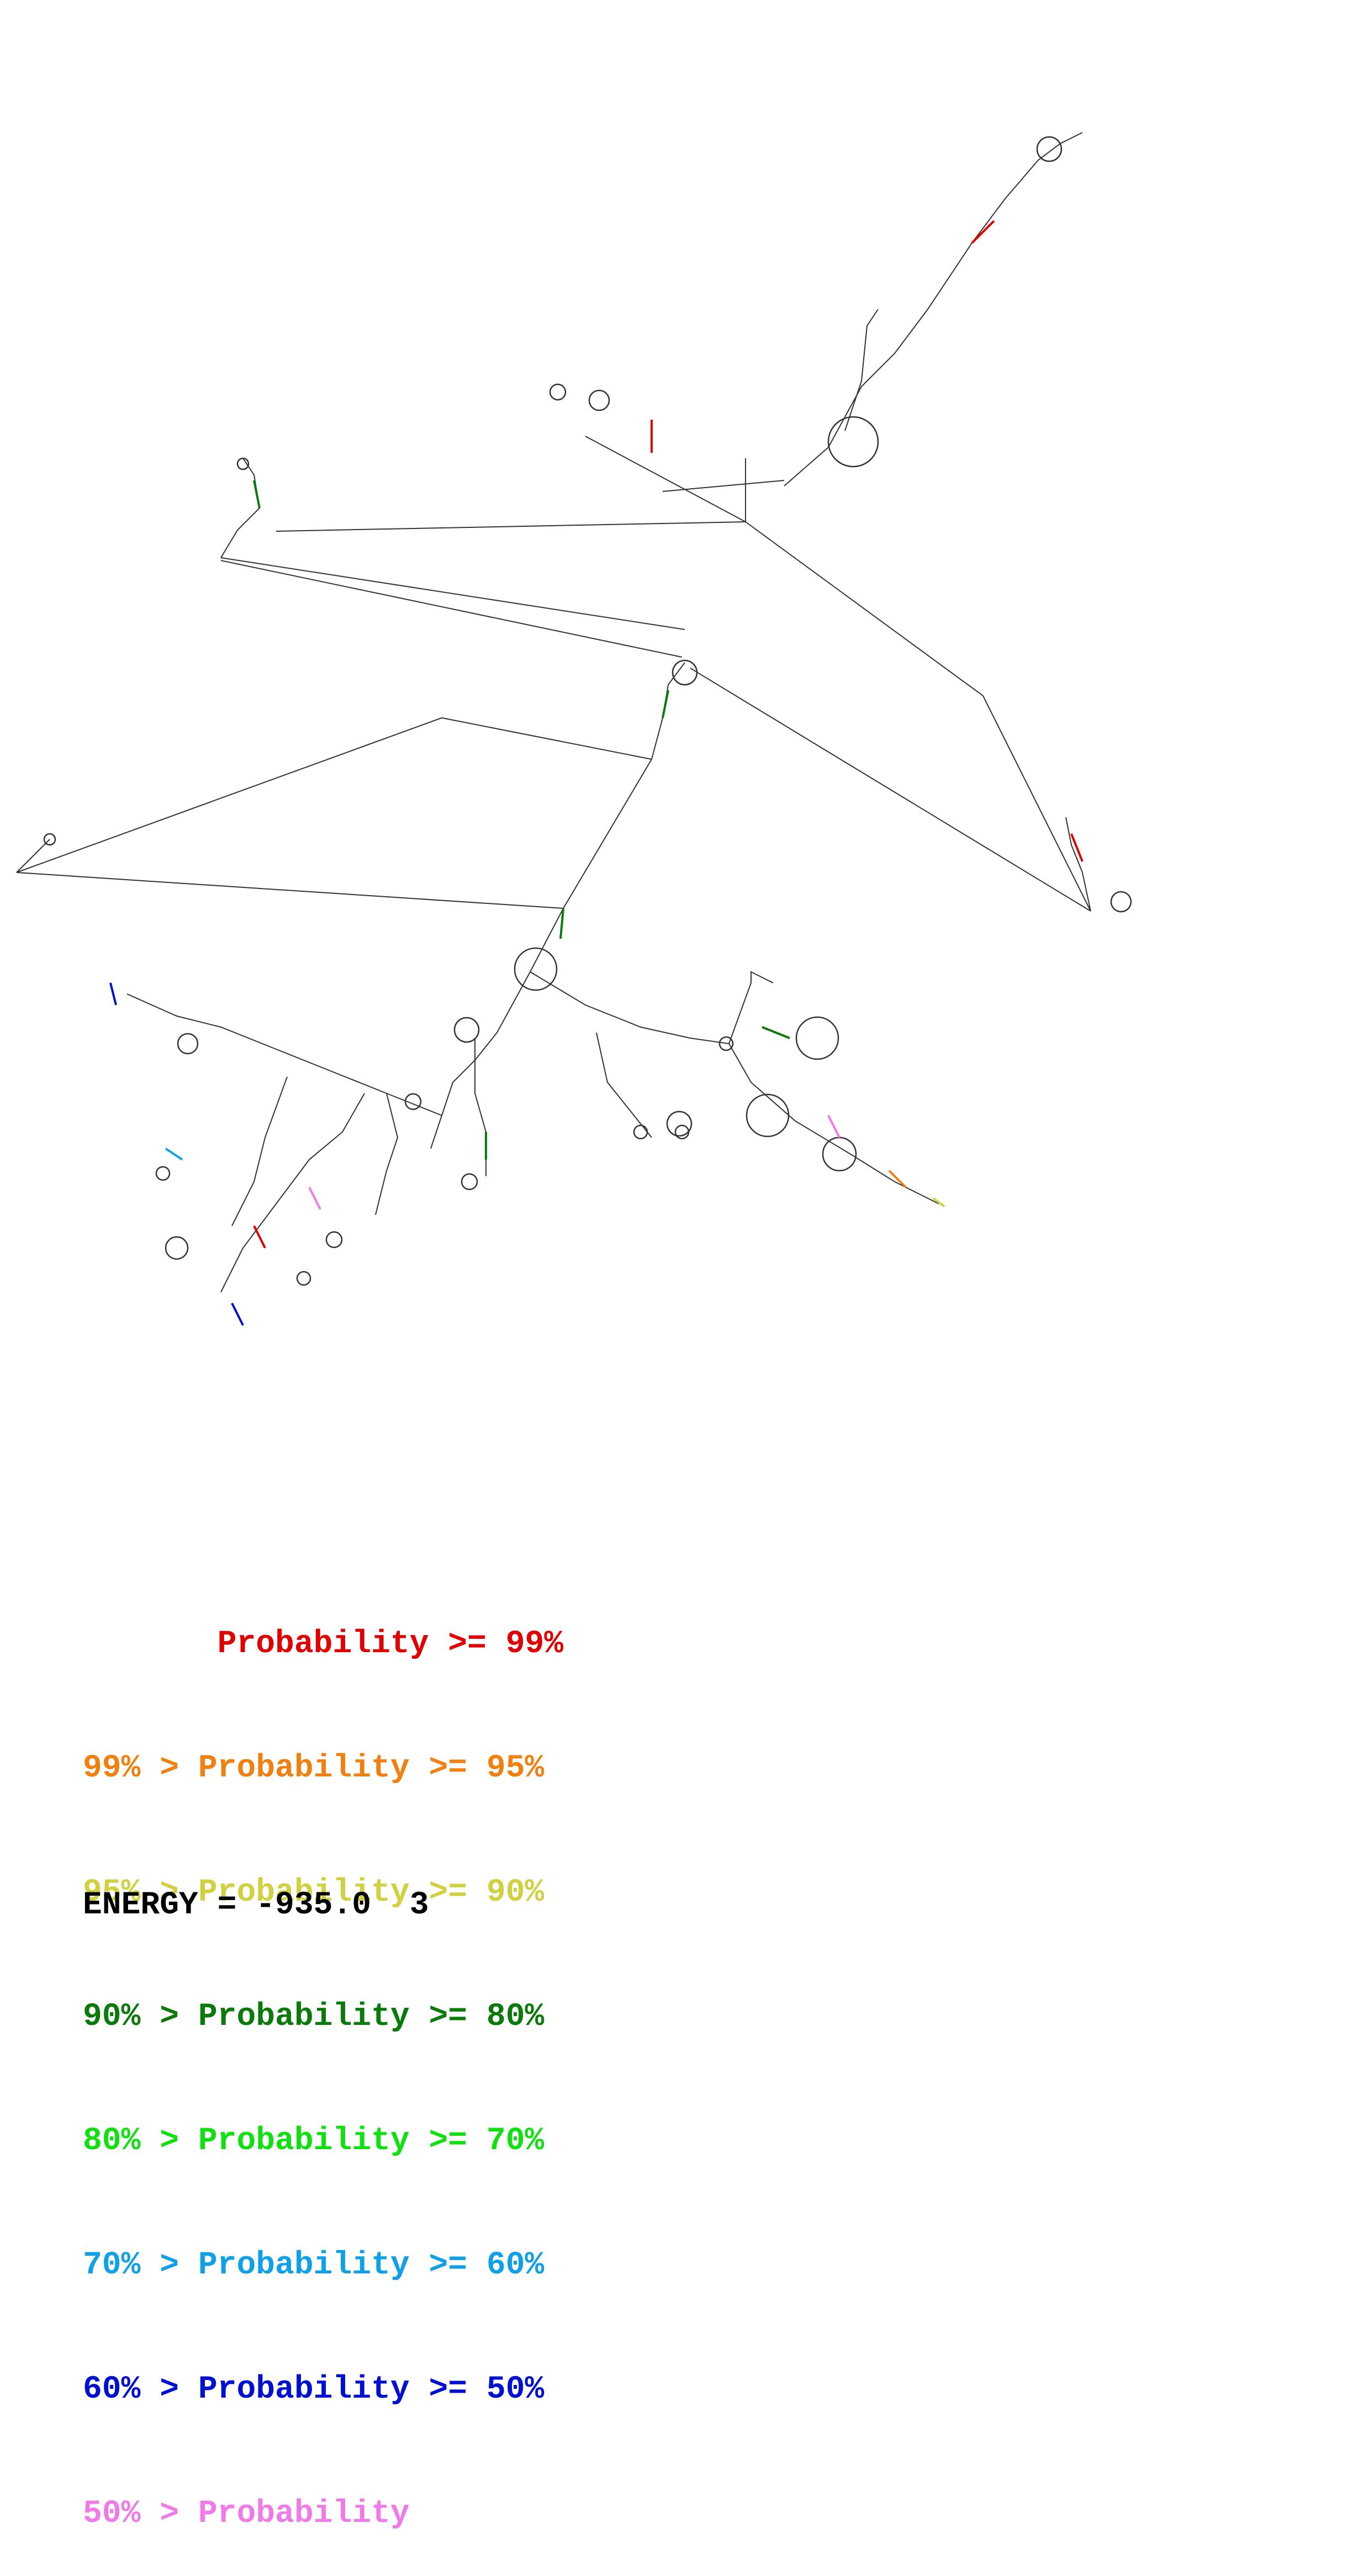 The height and width of the screenshot is (2576, 1369). What do you see at coordinates (246, 2514) in the screenshot?
I see `legend-row-below-50: 50% > Probability` at bounding box center [246, 2514].